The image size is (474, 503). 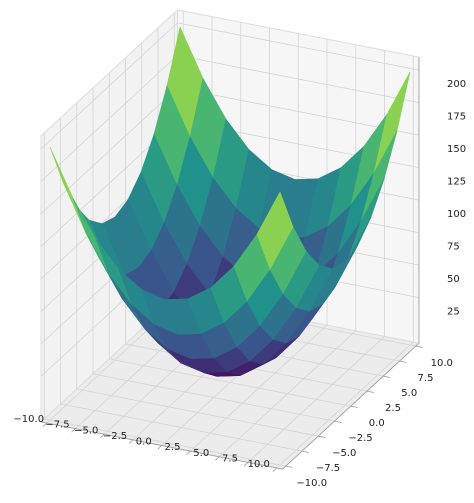 What do you see at coordinates (453, 279) in the screenshot?
I see `z-tick-label: 50` at bounding box center [453, 279].